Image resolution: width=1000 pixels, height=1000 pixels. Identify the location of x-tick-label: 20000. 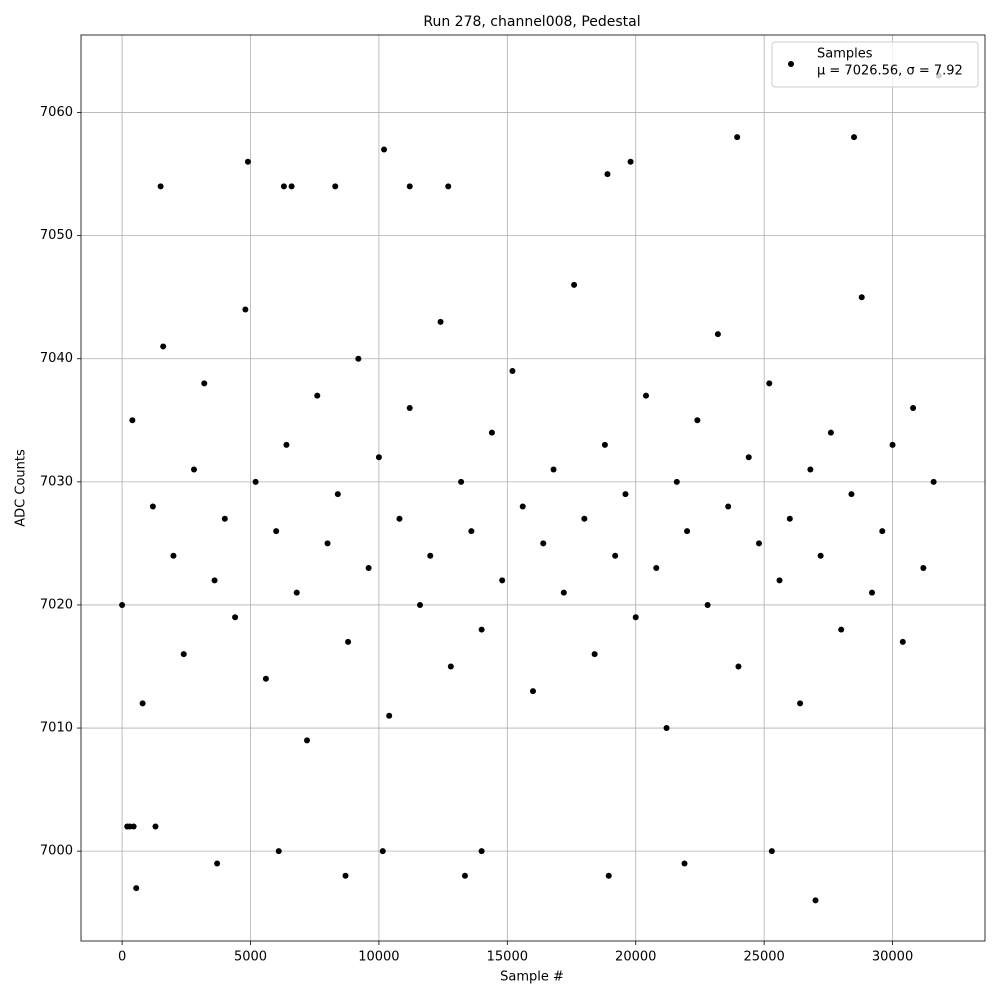
(635, 957).